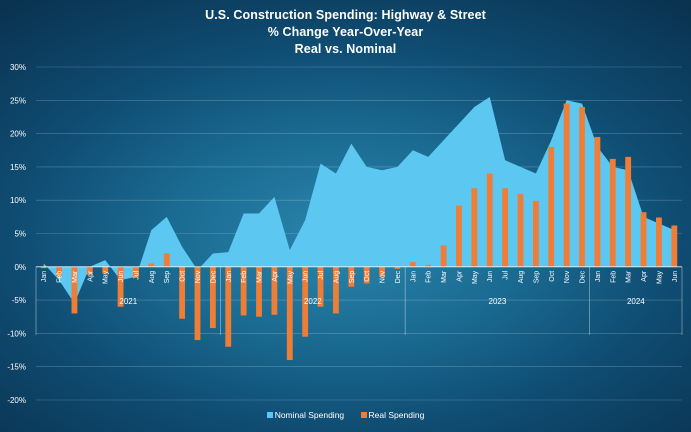  Describe the element at coordinates (345, 415) in the screenshot. I see `chart-legend: Nominal Spending Real Spending` at that location.